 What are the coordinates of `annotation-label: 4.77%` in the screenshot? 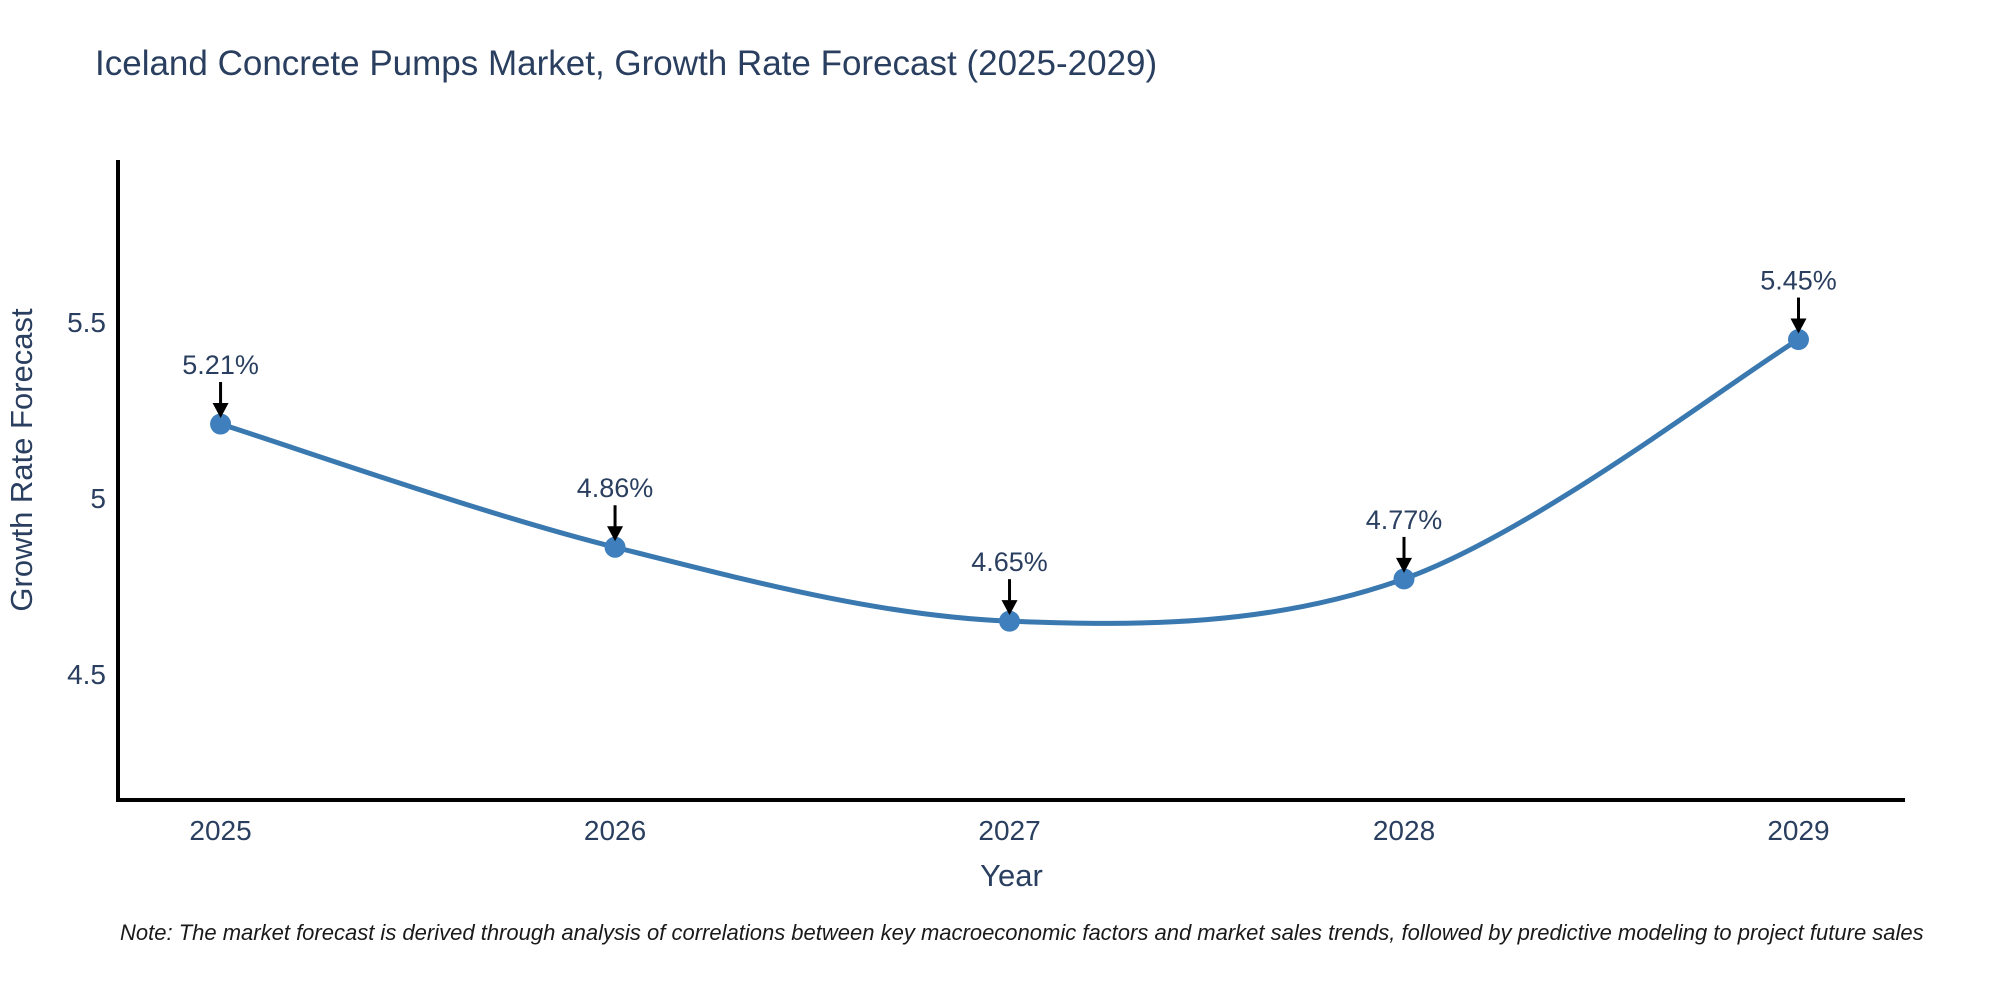 It's located at (1404, 520).